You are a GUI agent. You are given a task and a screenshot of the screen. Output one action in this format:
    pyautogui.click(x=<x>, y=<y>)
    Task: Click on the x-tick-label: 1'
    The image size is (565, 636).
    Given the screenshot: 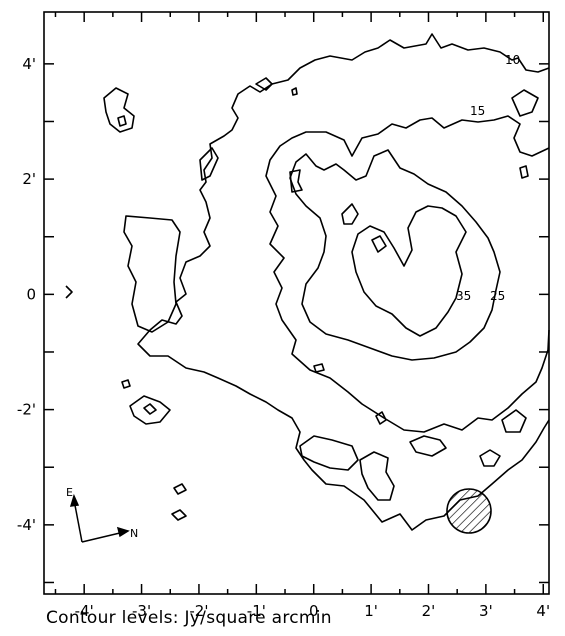 What is the action you would take?
    pyautogui.click(x=371, y=611)
    